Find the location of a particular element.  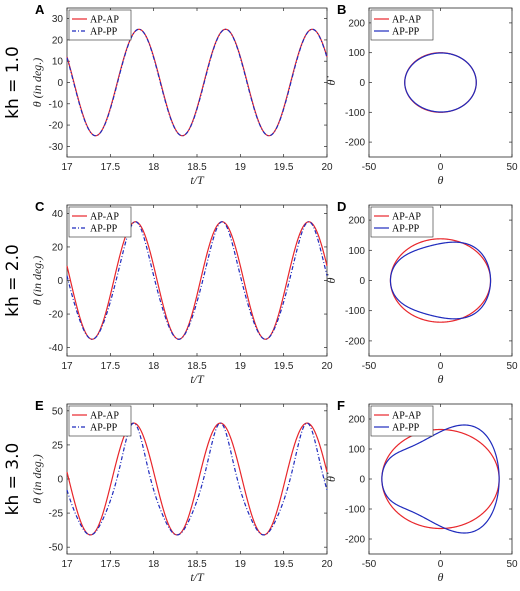

y-tick-label: -40 is located at coordinates (56, 348).